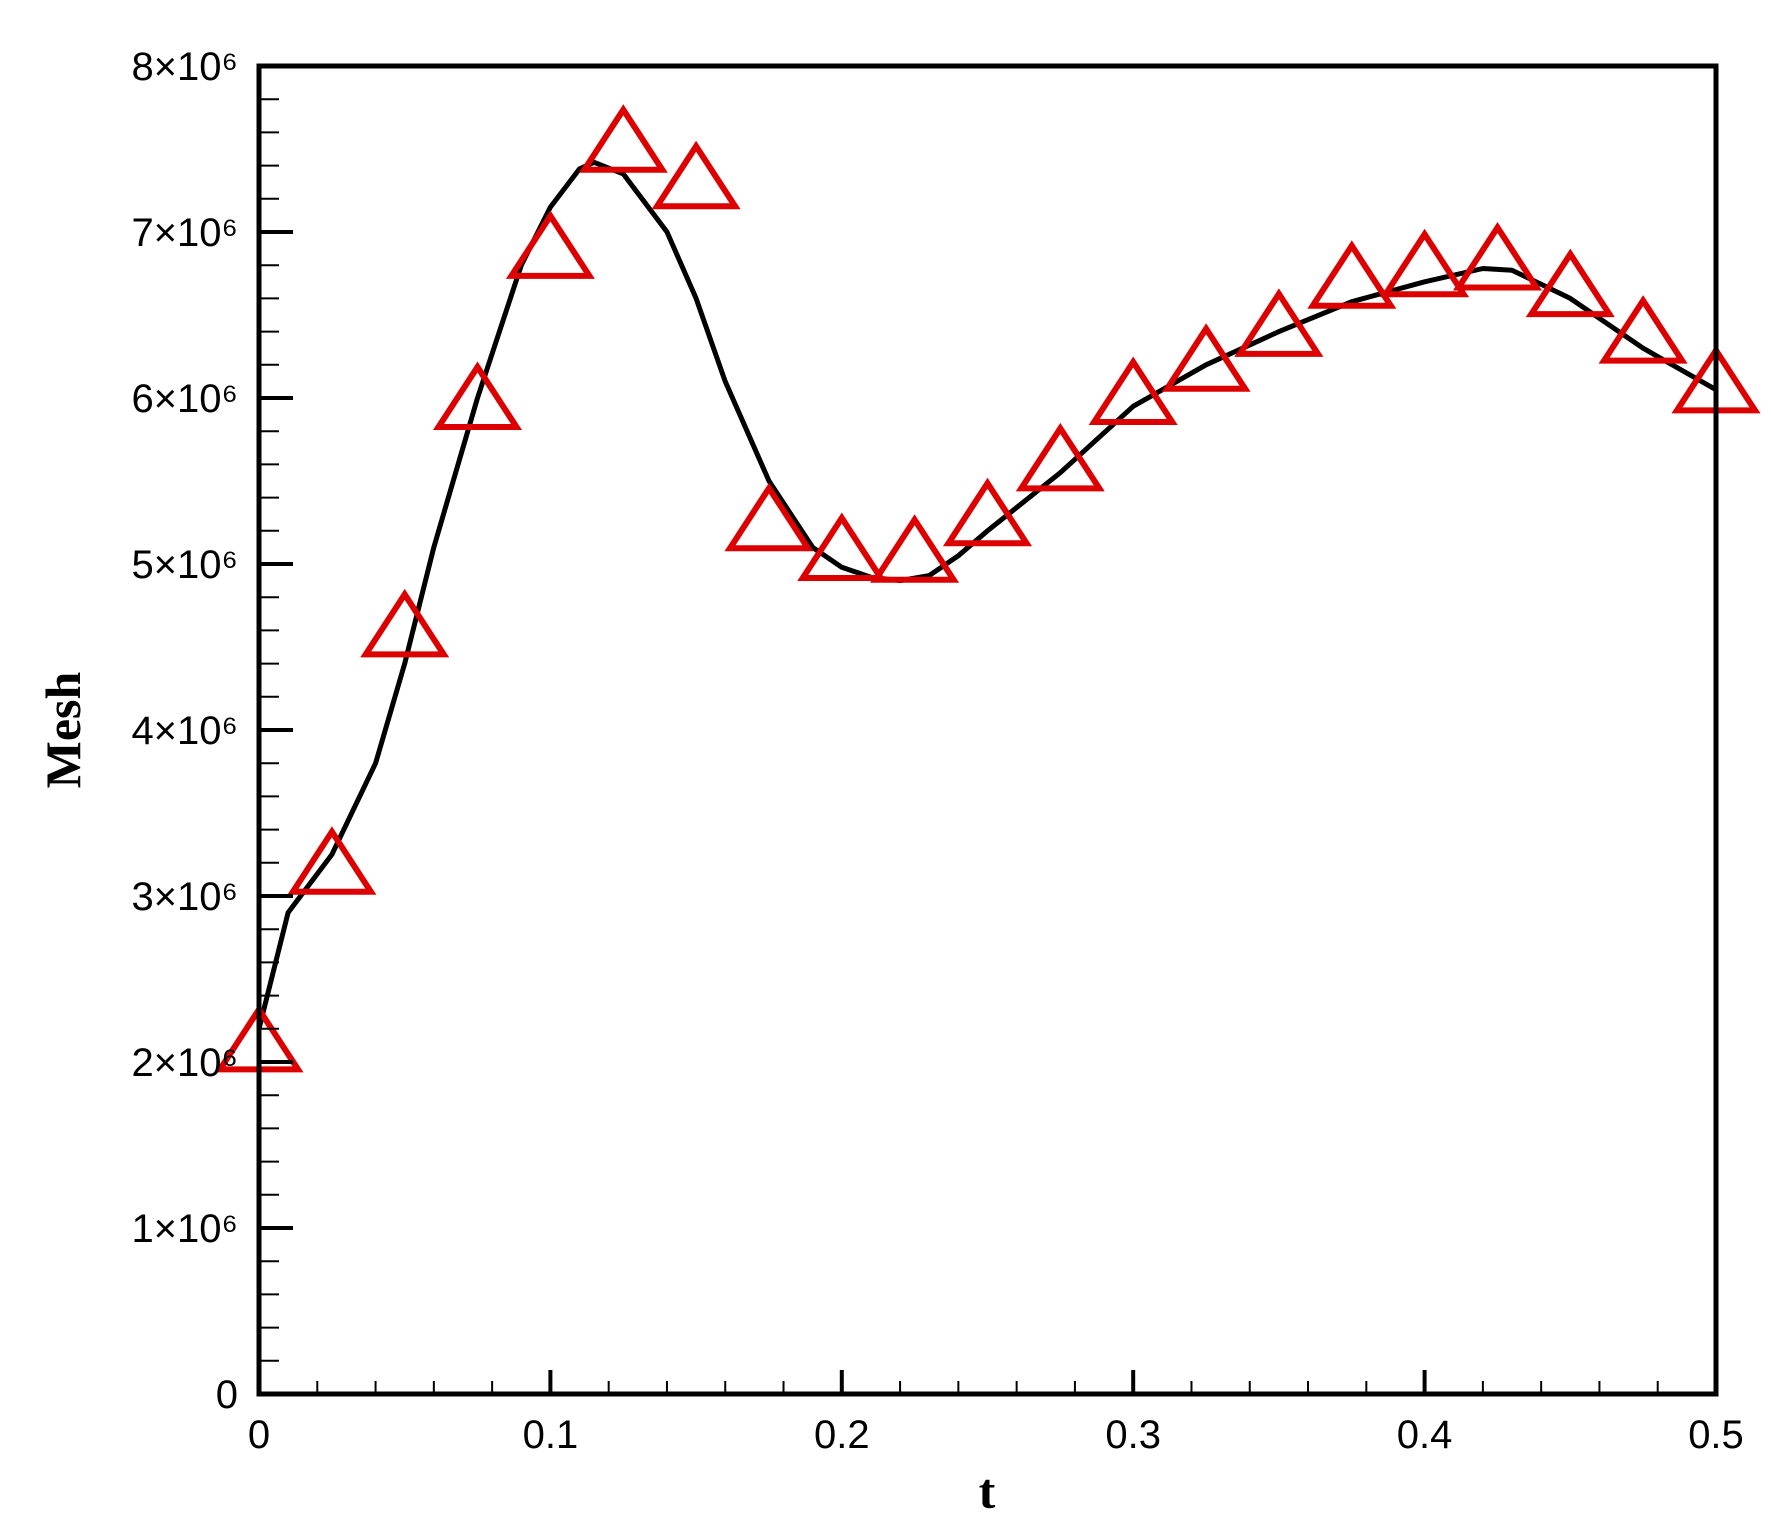 Image resolution: width=1771 pixels, height=1531 pixels. What do you see at coordinates (1716, 1435) in the screenshot?
I see `x-tick-label: 0.5` at bounding box center [1716, 1435].